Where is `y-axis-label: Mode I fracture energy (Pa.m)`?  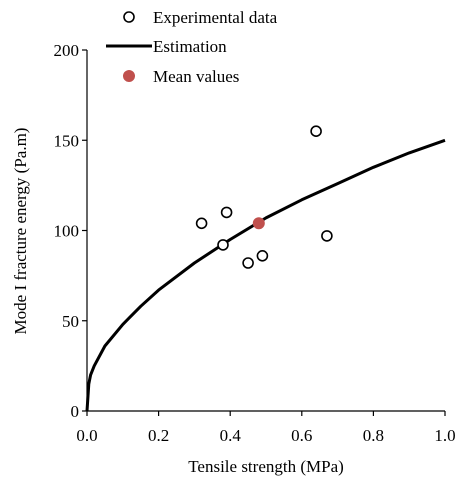
y-axis-label: Mode I fracture energy (Pa.m) is located at coordinates (20, 231).